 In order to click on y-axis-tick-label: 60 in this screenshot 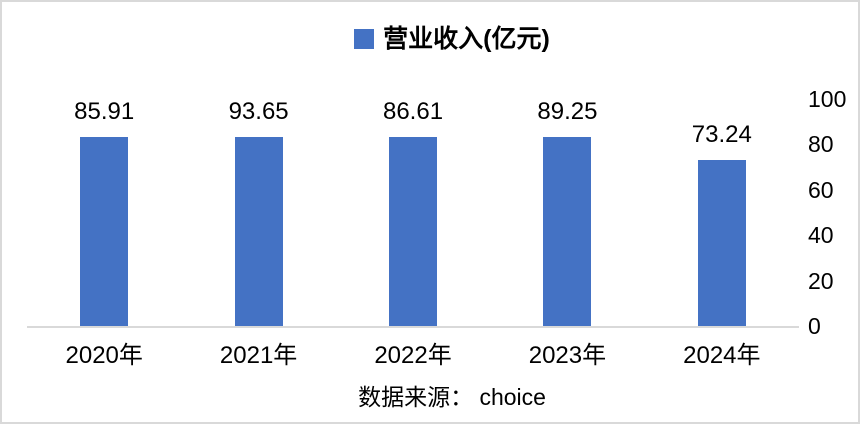, I will do `click(821, 190)`.